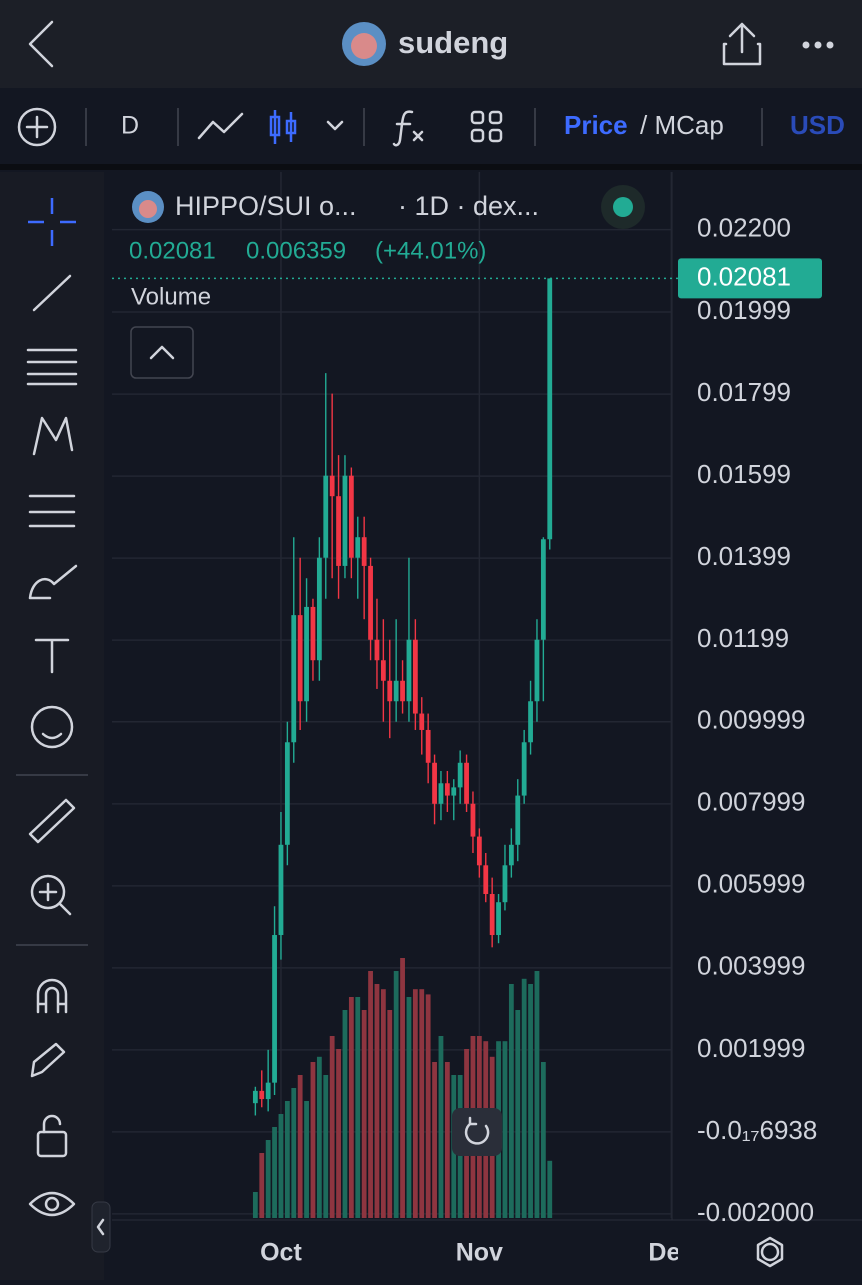  Describe the element at coordinates (743, 638) in the screenshot. I see `y-tick-label: 0.01199` at that location.